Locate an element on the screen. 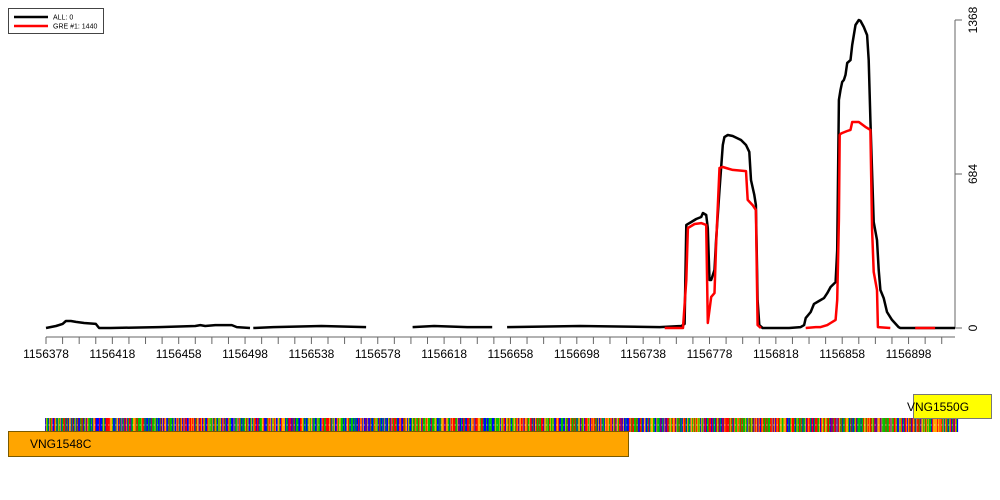  x-tick-label: 1156778 is located at coordinates (710, 354).